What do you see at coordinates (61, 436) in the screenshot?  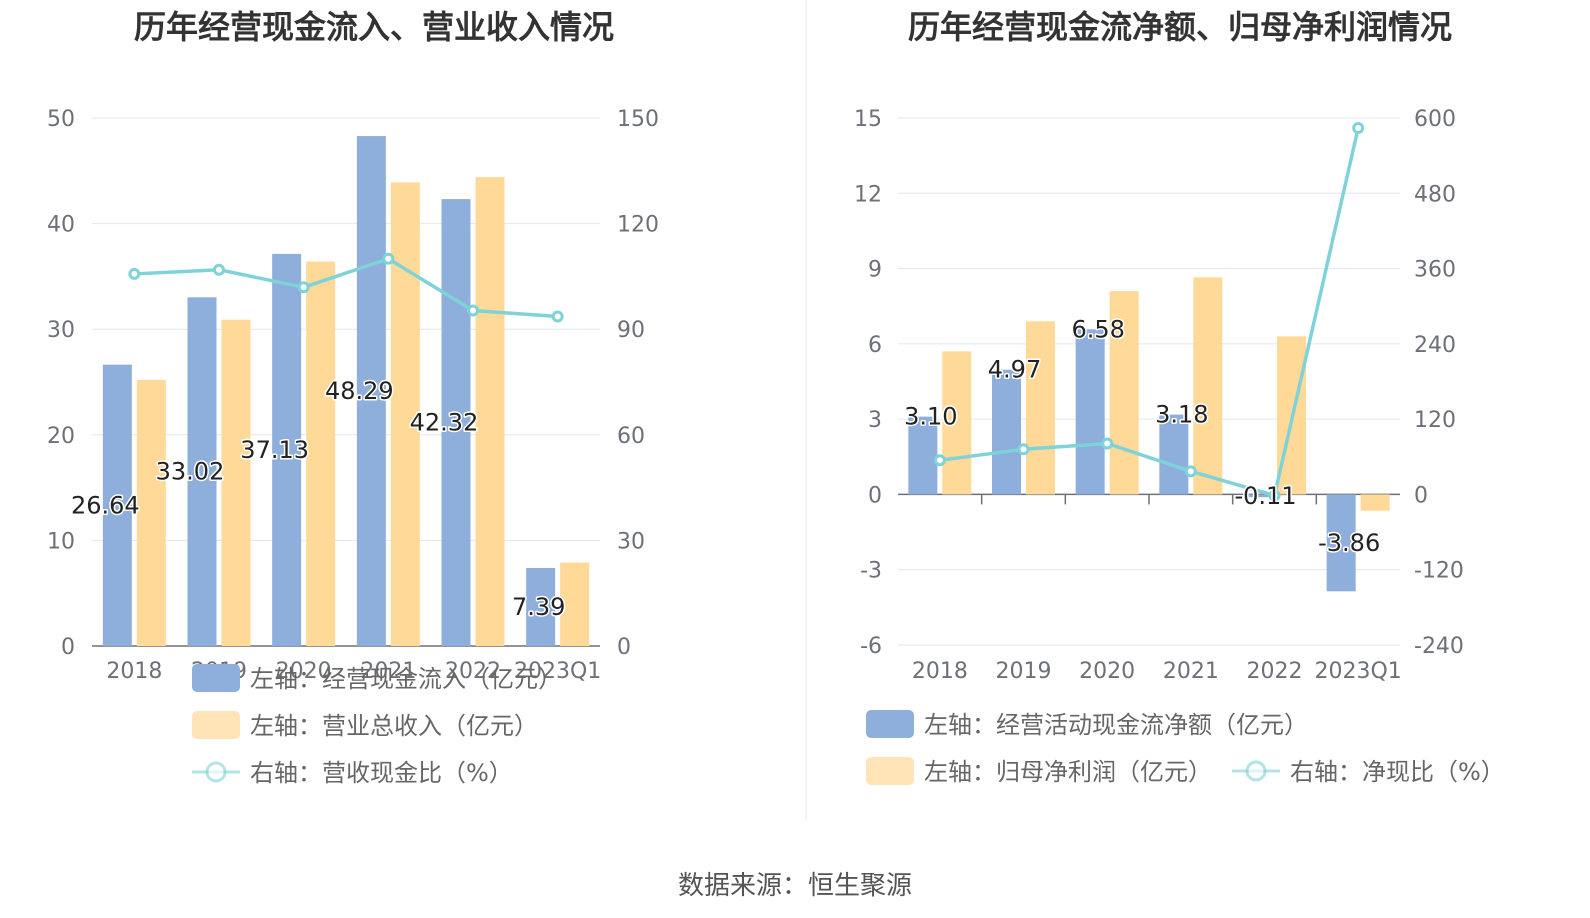 I see `y-left-tick-label: 20` at bounding box center [61, 436].